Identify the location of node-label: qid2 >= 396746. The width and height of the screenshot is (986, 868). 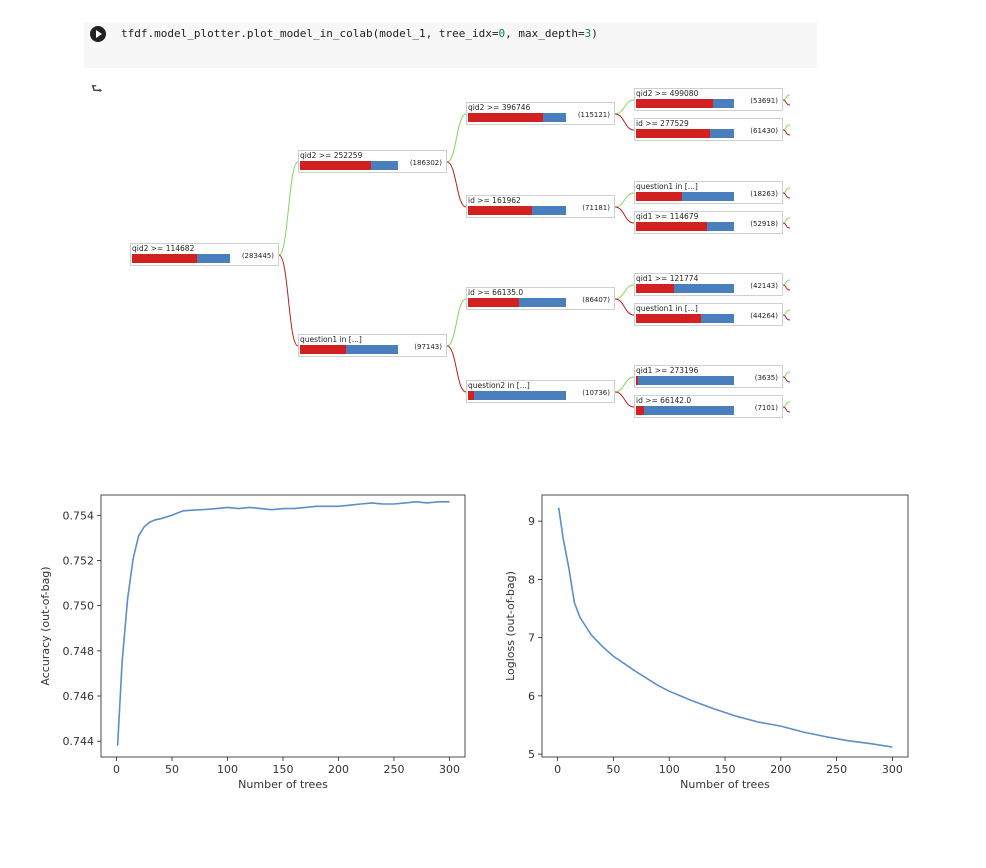
(499, 107).